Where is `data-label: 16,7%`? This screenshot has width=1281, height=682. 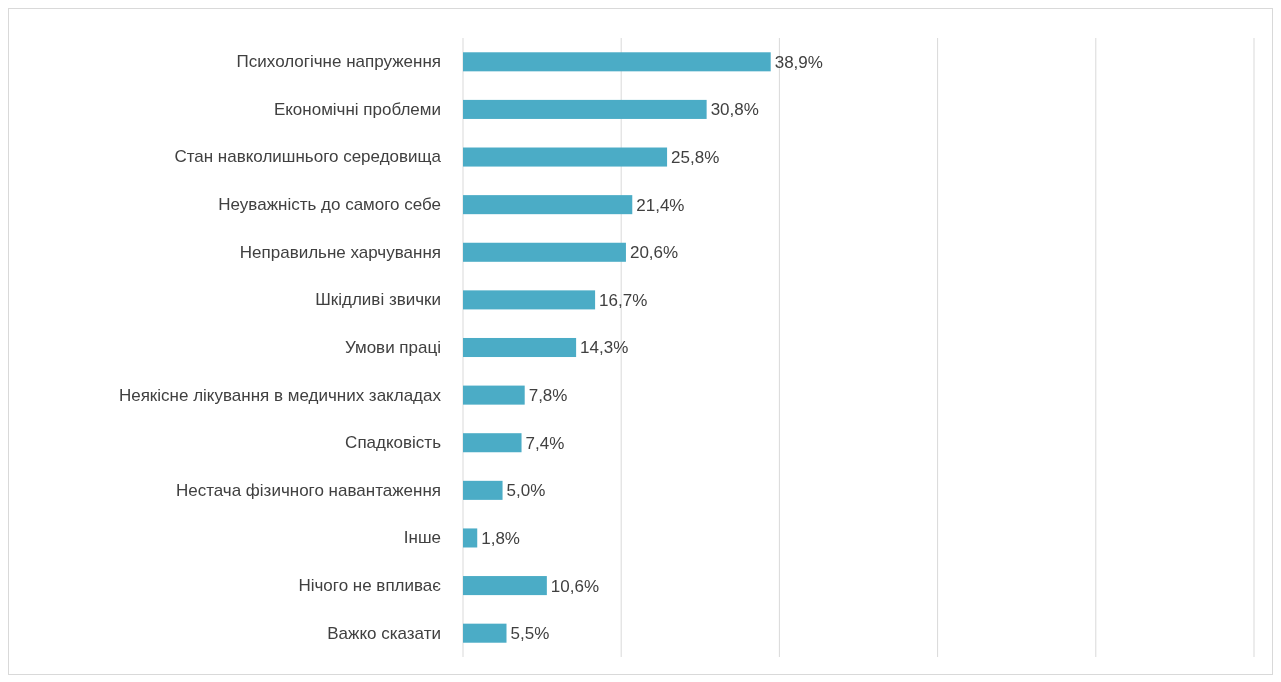
data-label: 16,7% is located at coordinates (623, 300).